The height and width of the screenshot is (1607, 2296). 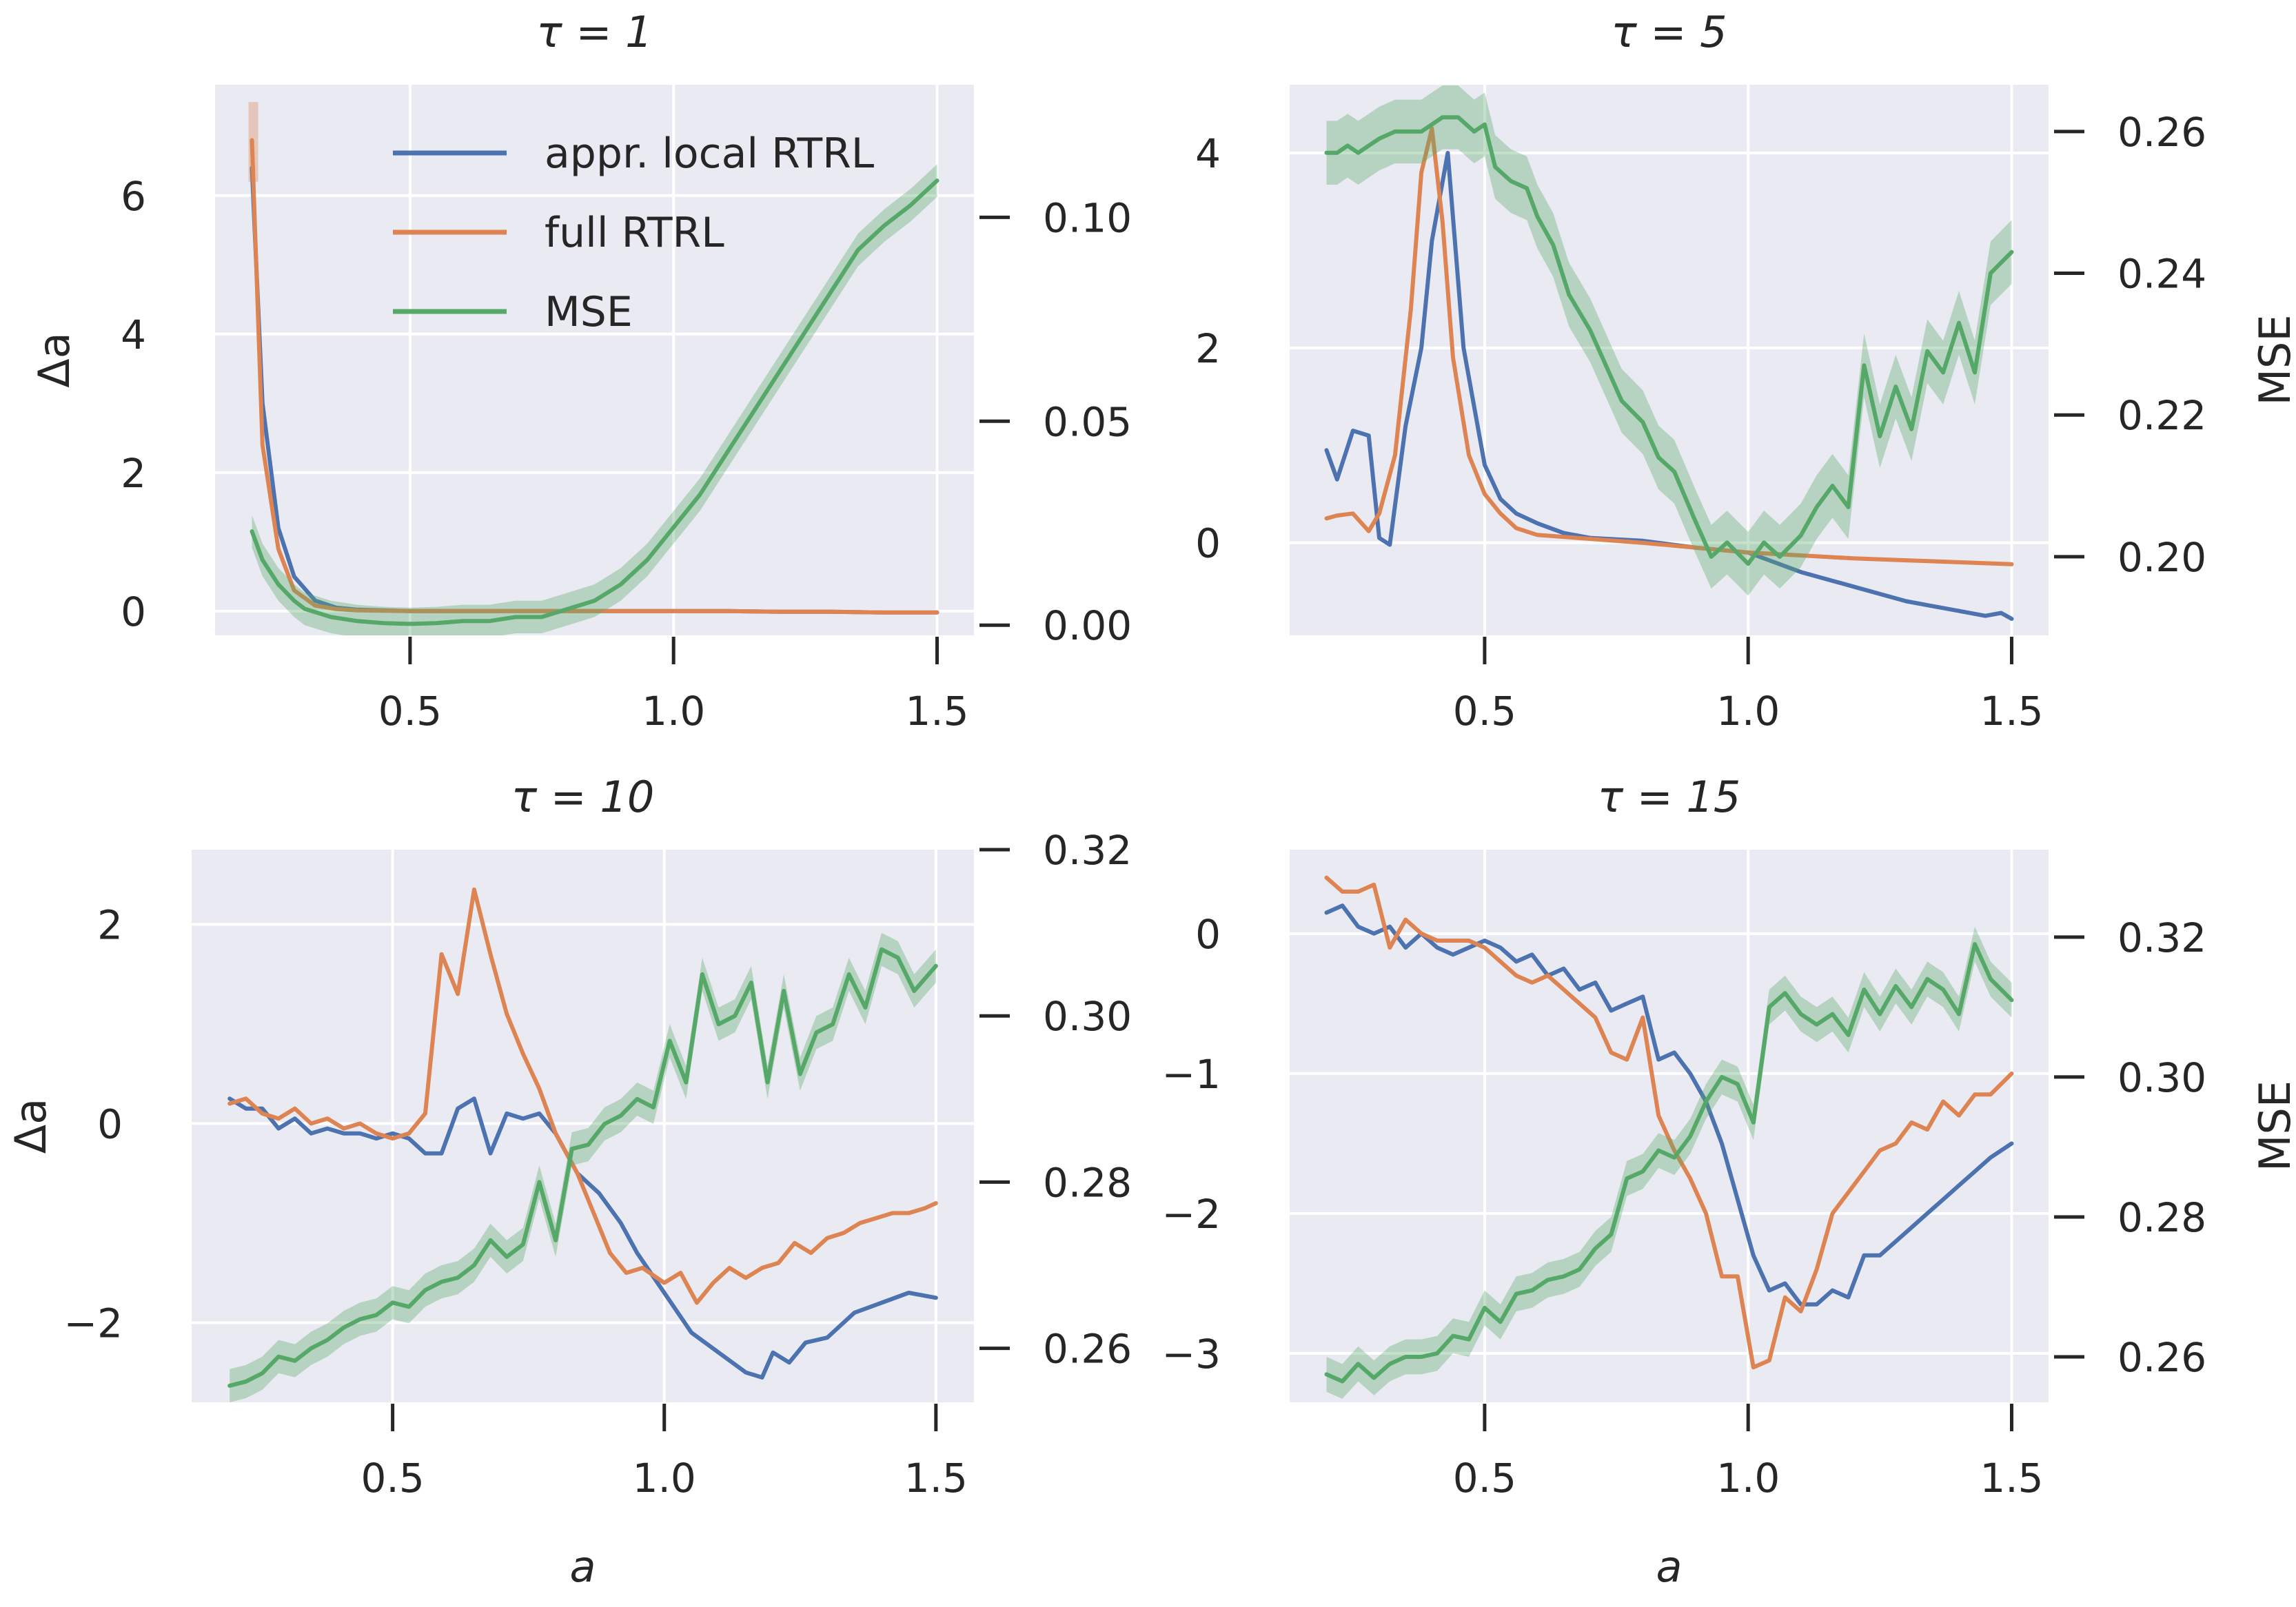 What do you see at coordinates (1191, 1354) in the screenshot?
I see `y-tick-label: −3` at bounding box center [1191, 1354].